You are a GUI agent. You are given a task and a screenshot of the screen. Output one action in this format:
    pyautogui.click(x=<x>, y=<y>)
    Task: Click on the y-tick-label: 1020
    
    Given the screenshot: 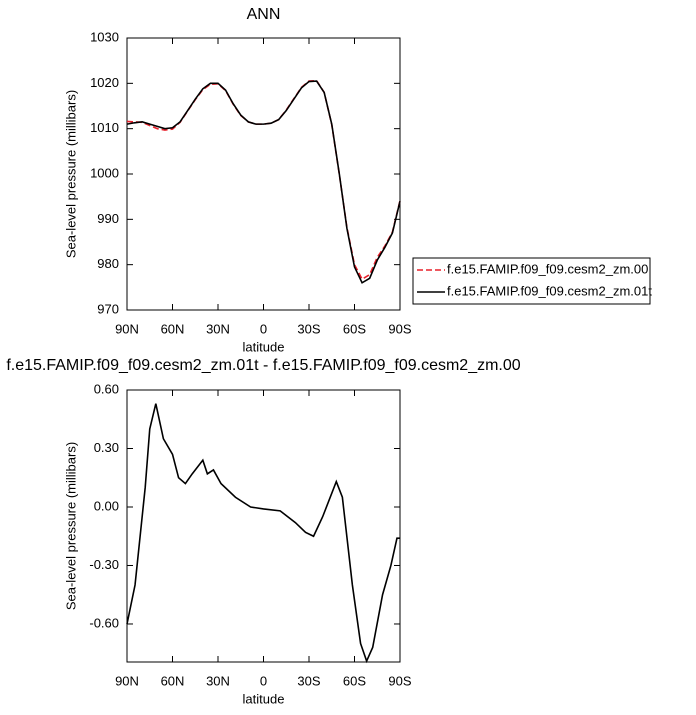 What is the action you would take?
    pyautogui.click(x=104, y=82)
    